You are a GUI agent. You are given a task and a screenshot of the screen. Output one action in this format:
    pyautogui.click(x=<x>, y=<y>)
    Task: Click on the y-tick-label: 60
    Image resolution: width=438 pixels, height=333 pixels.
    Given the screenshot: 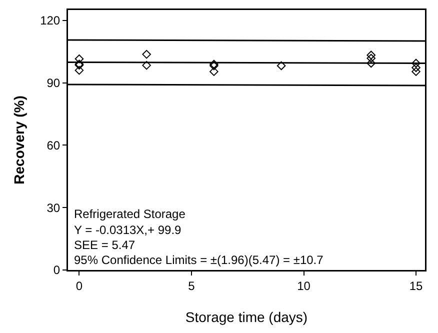 What is the action you would take?
    pyautogui.click(x=53, y=145)
    